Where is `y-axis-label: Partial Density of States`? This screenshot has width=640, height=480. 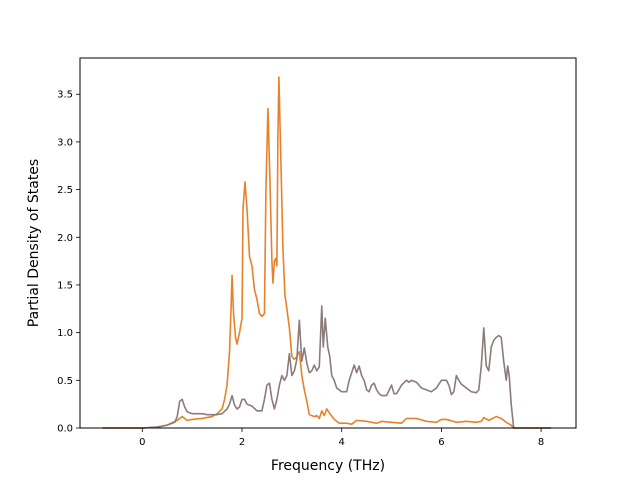 y-axis-label: Partial Density of States is located at coordinates (34, 243).